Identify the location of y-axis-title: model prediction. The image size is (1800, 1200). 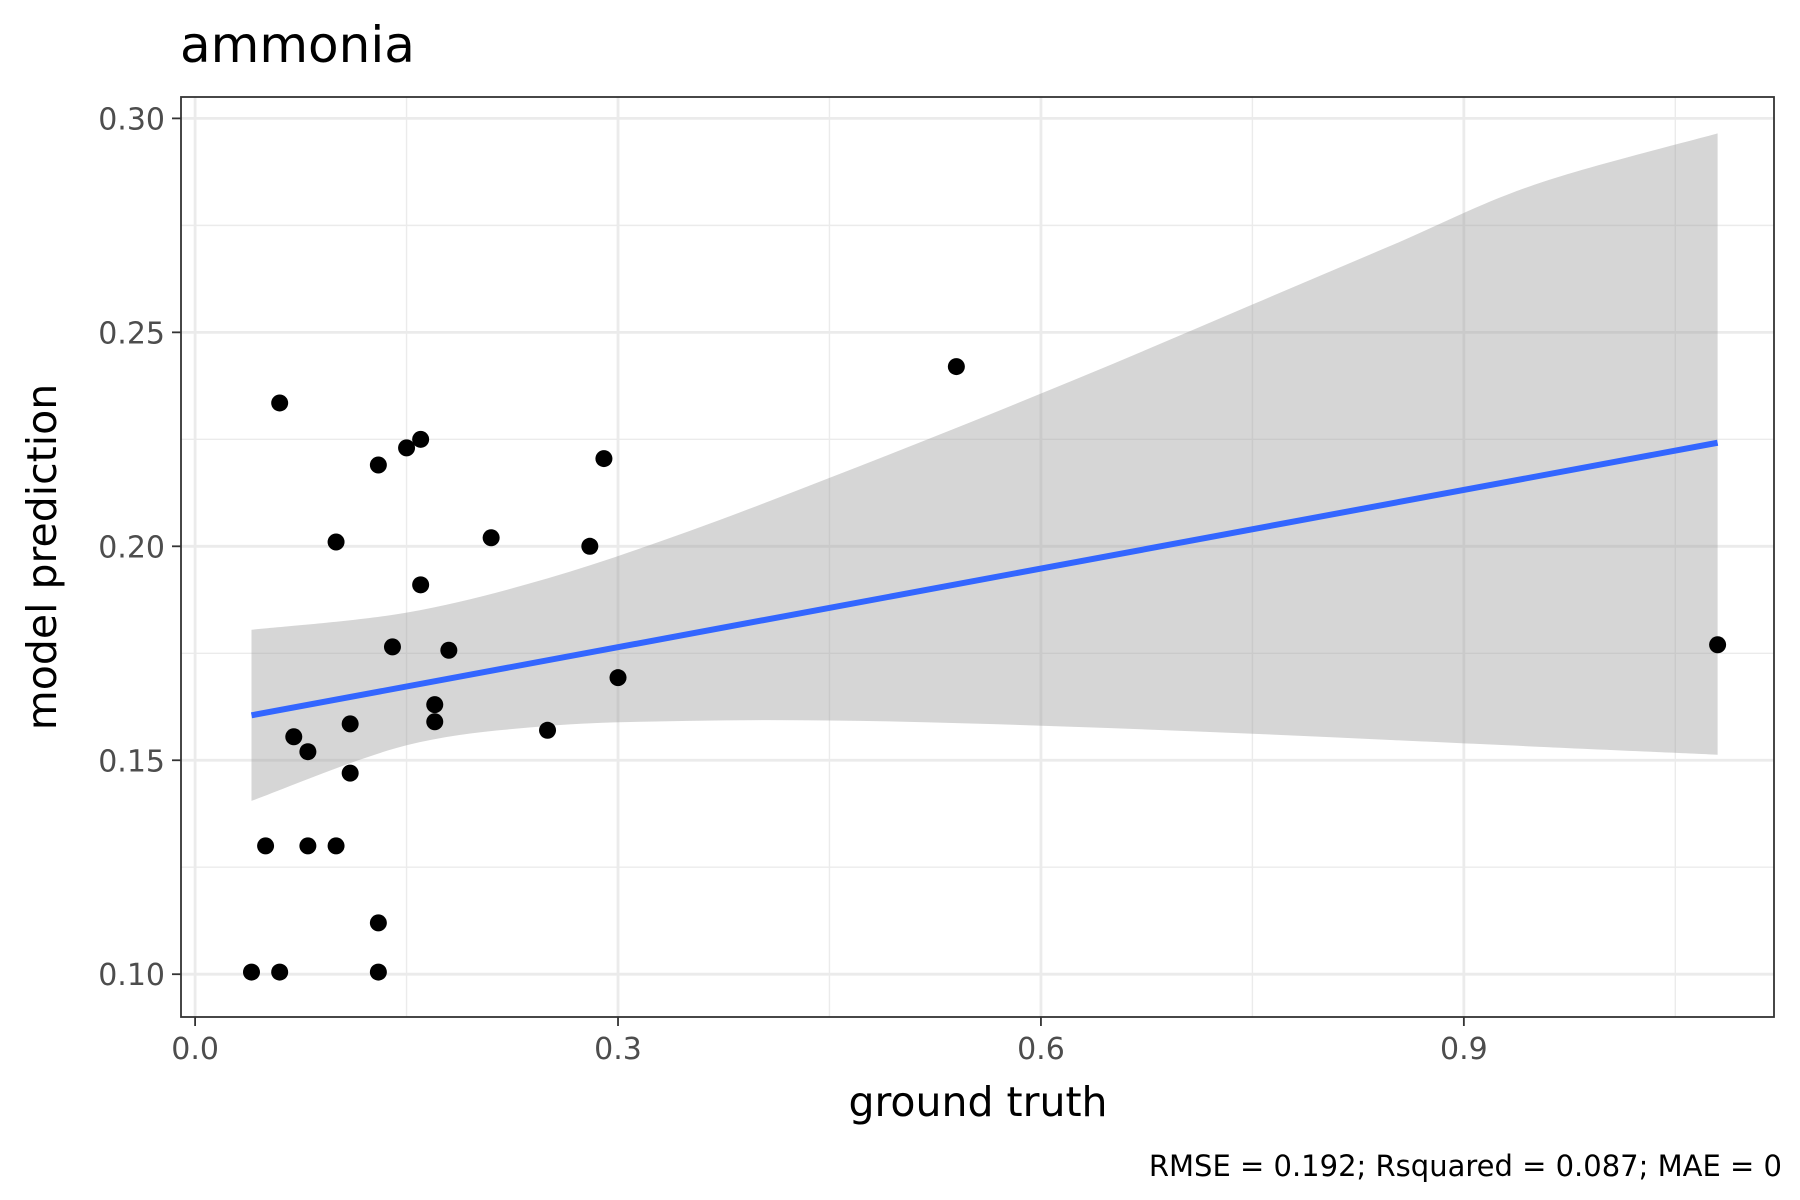
(42, 557).